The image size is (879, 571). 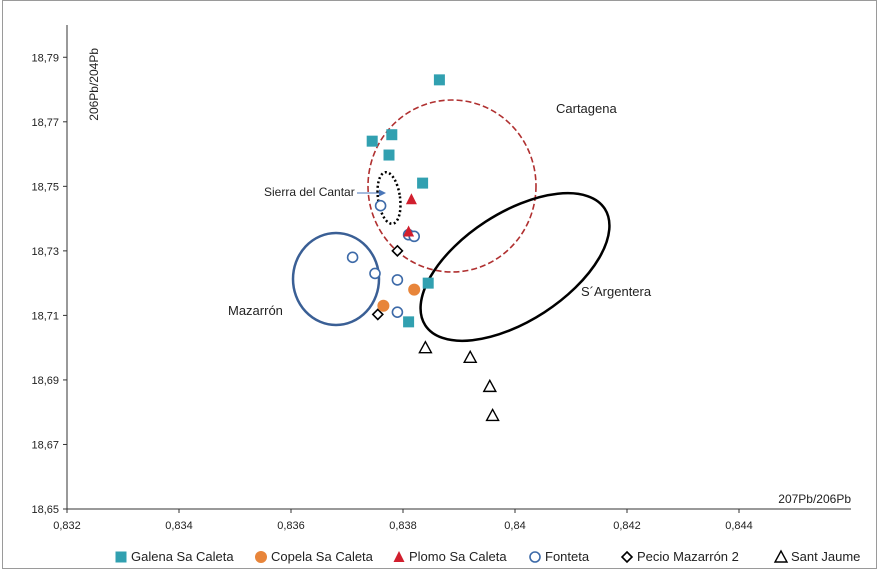 I want to click on y-tick-label: 18,69, so click(x=45, y=381).